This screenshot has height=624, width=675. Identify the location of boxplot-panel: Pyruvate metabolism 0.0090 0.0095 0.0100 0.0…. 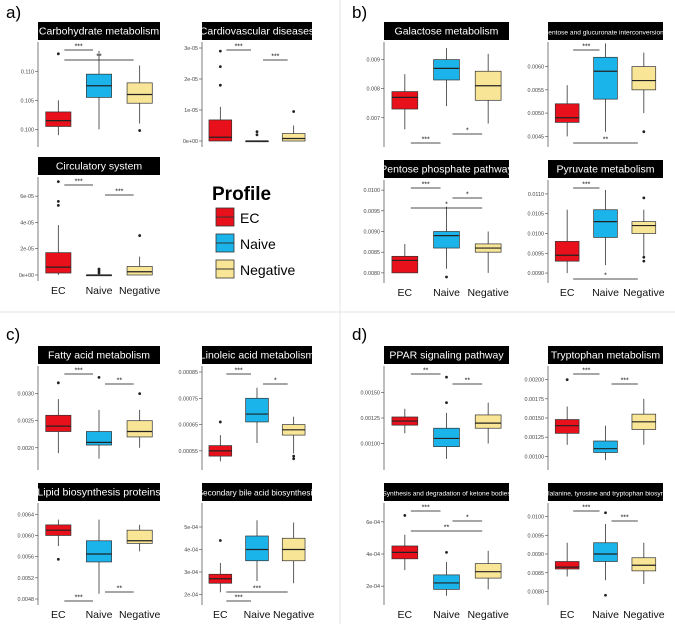
(596, 229).